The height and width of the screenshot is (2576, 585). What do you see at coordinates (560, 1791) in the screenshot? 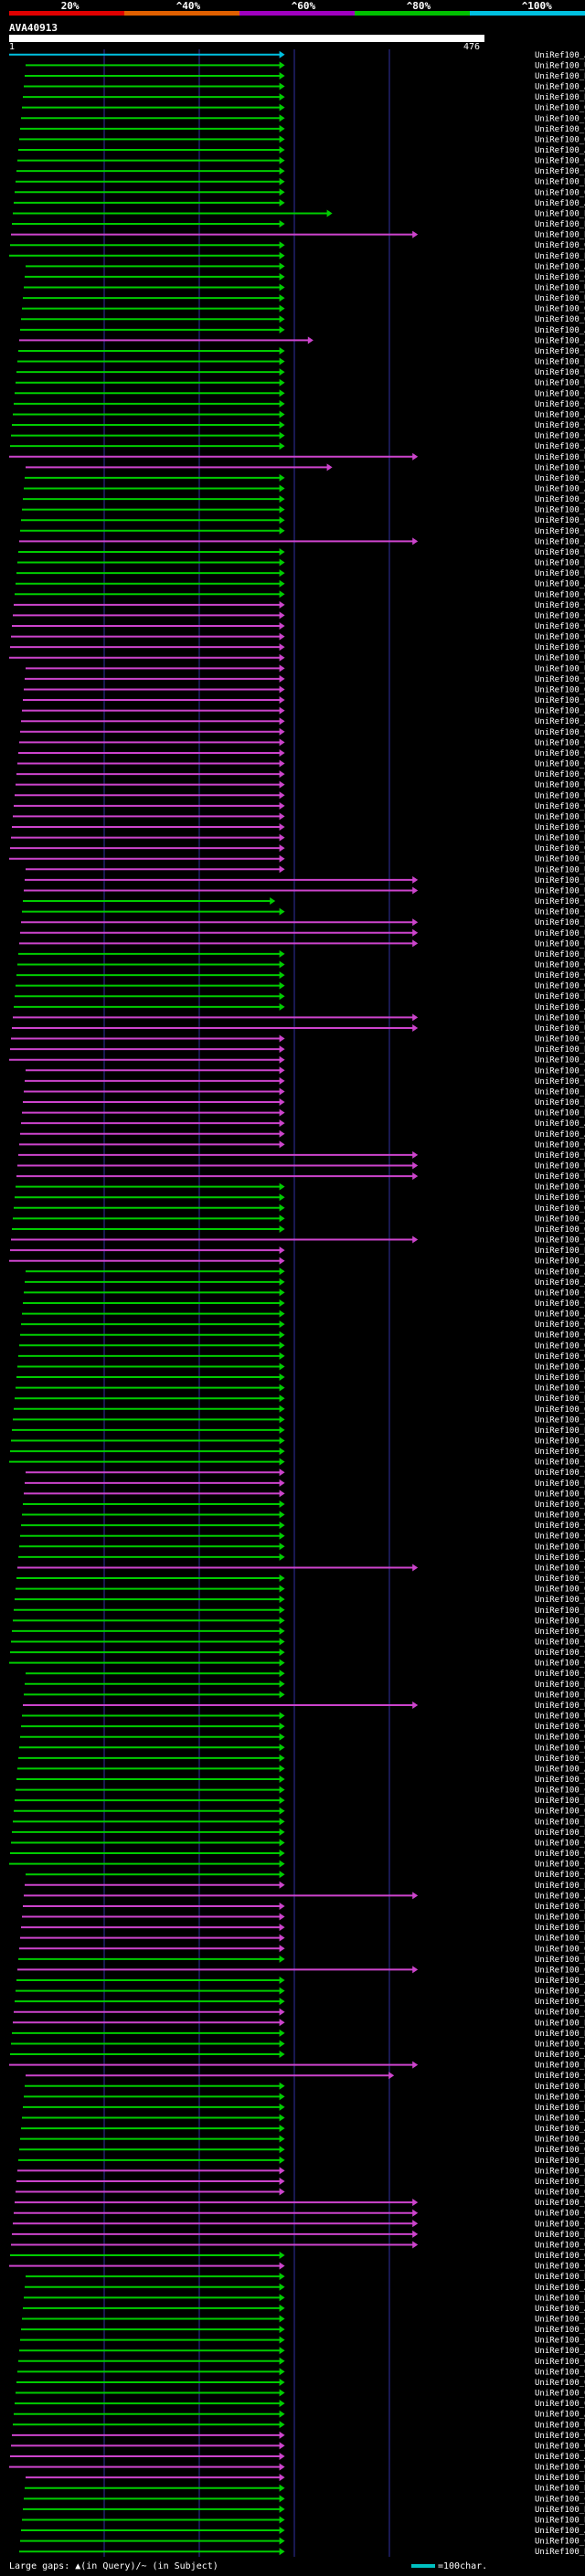
I see `hit-label: UniRef100_C3YZ90` at bounding box center [560, 1791].